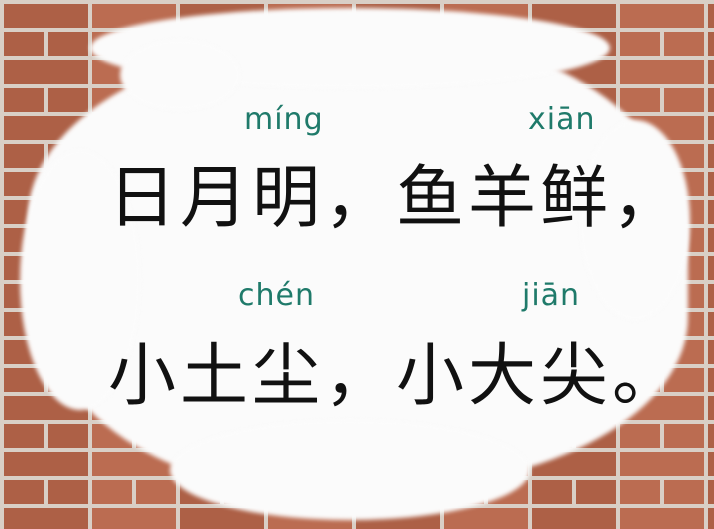 The width and height of the screenshot is (714, 529). Describe the element at coordinates (396, 198) in the screenshot. I see `text-line-1: 日月明，鱼羊鲜，` at that location.